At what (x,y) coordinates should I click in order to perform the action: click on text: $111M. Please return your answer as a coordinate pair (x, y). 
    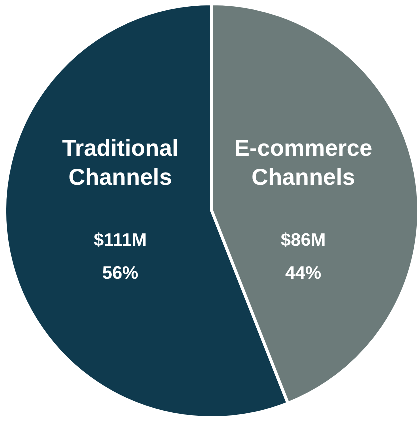
    Looking at the image, I should click on (121, 240).